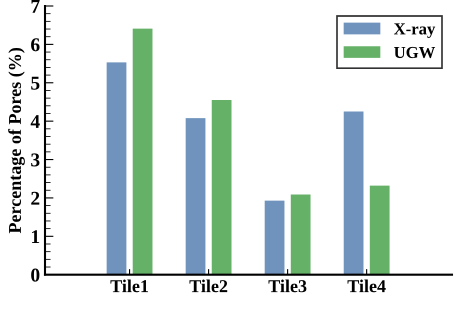 The width and height of the screenshot is (474, 327). What do you see at coordinates (36, 237) in the screenshot?
I see `y-tick-label: 1` at bounding box center [36, 237].